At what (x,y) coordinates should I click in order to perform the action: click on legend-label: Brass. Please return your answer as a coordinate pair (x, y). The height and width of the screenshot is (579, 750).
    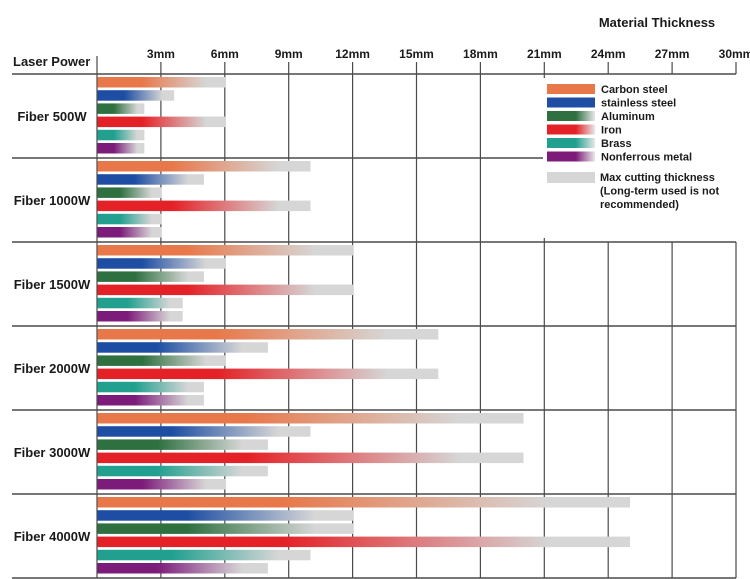
    Looking at the image, I should click on (616, 144).